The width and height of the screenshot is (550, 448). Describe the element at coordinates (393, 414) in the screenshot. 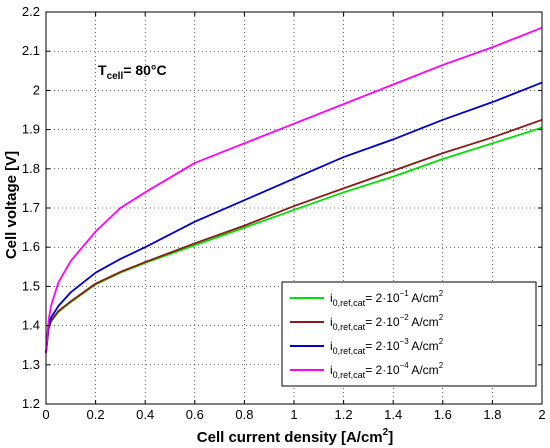

I see `x-tick-label: 1.4` at that location.